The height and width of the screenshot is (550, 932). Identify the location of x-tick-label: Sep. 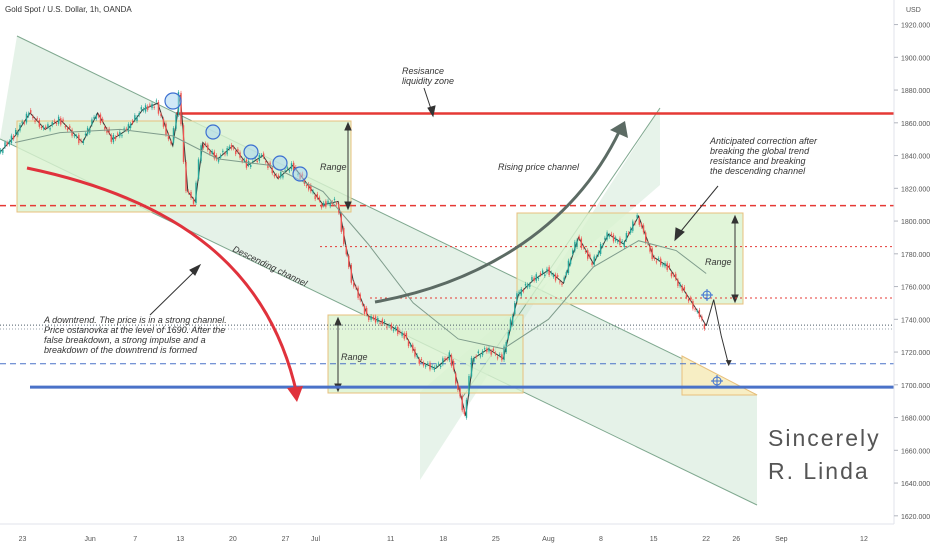
(781, 539).